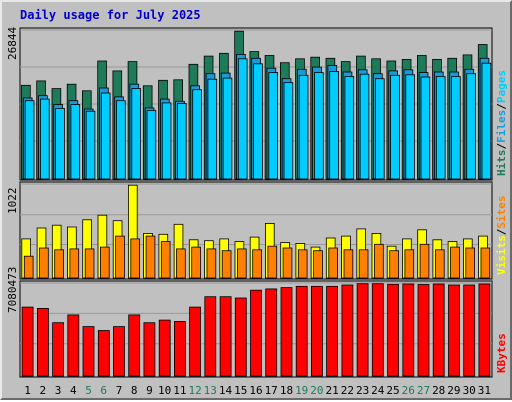  I want to click on x-tick-label-day-23: 23, so click(362, 390).